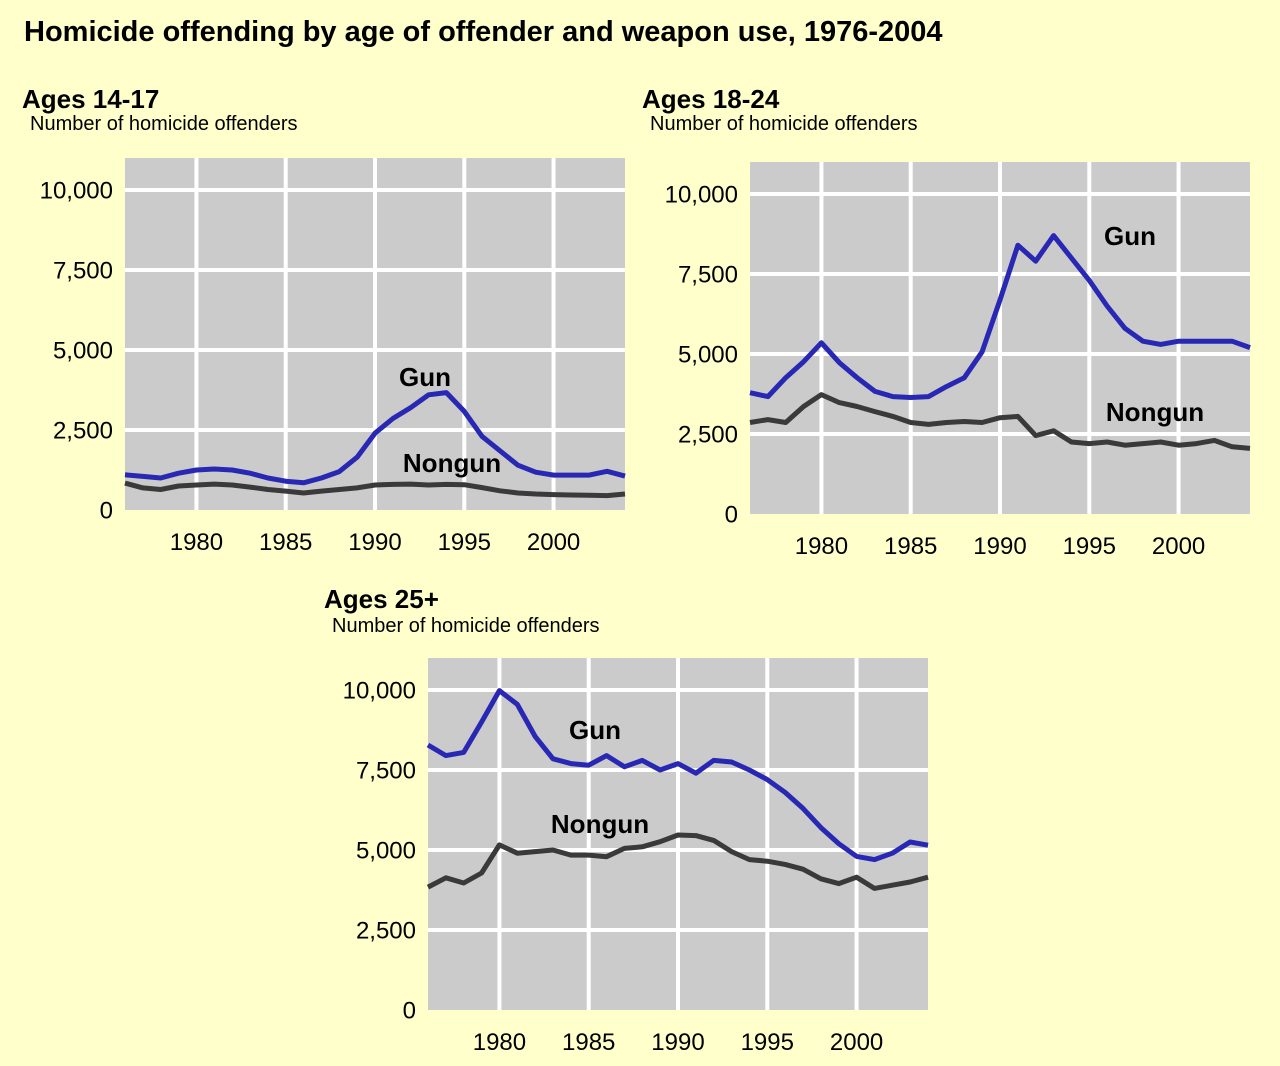 The height and width of the screenshot is (1066, 1280). What do you see at coordinates (711, 99) in the screenshot?
I see `panel-heading-ages-18-24: Ages 18-24` at bounding box center [711, 99].